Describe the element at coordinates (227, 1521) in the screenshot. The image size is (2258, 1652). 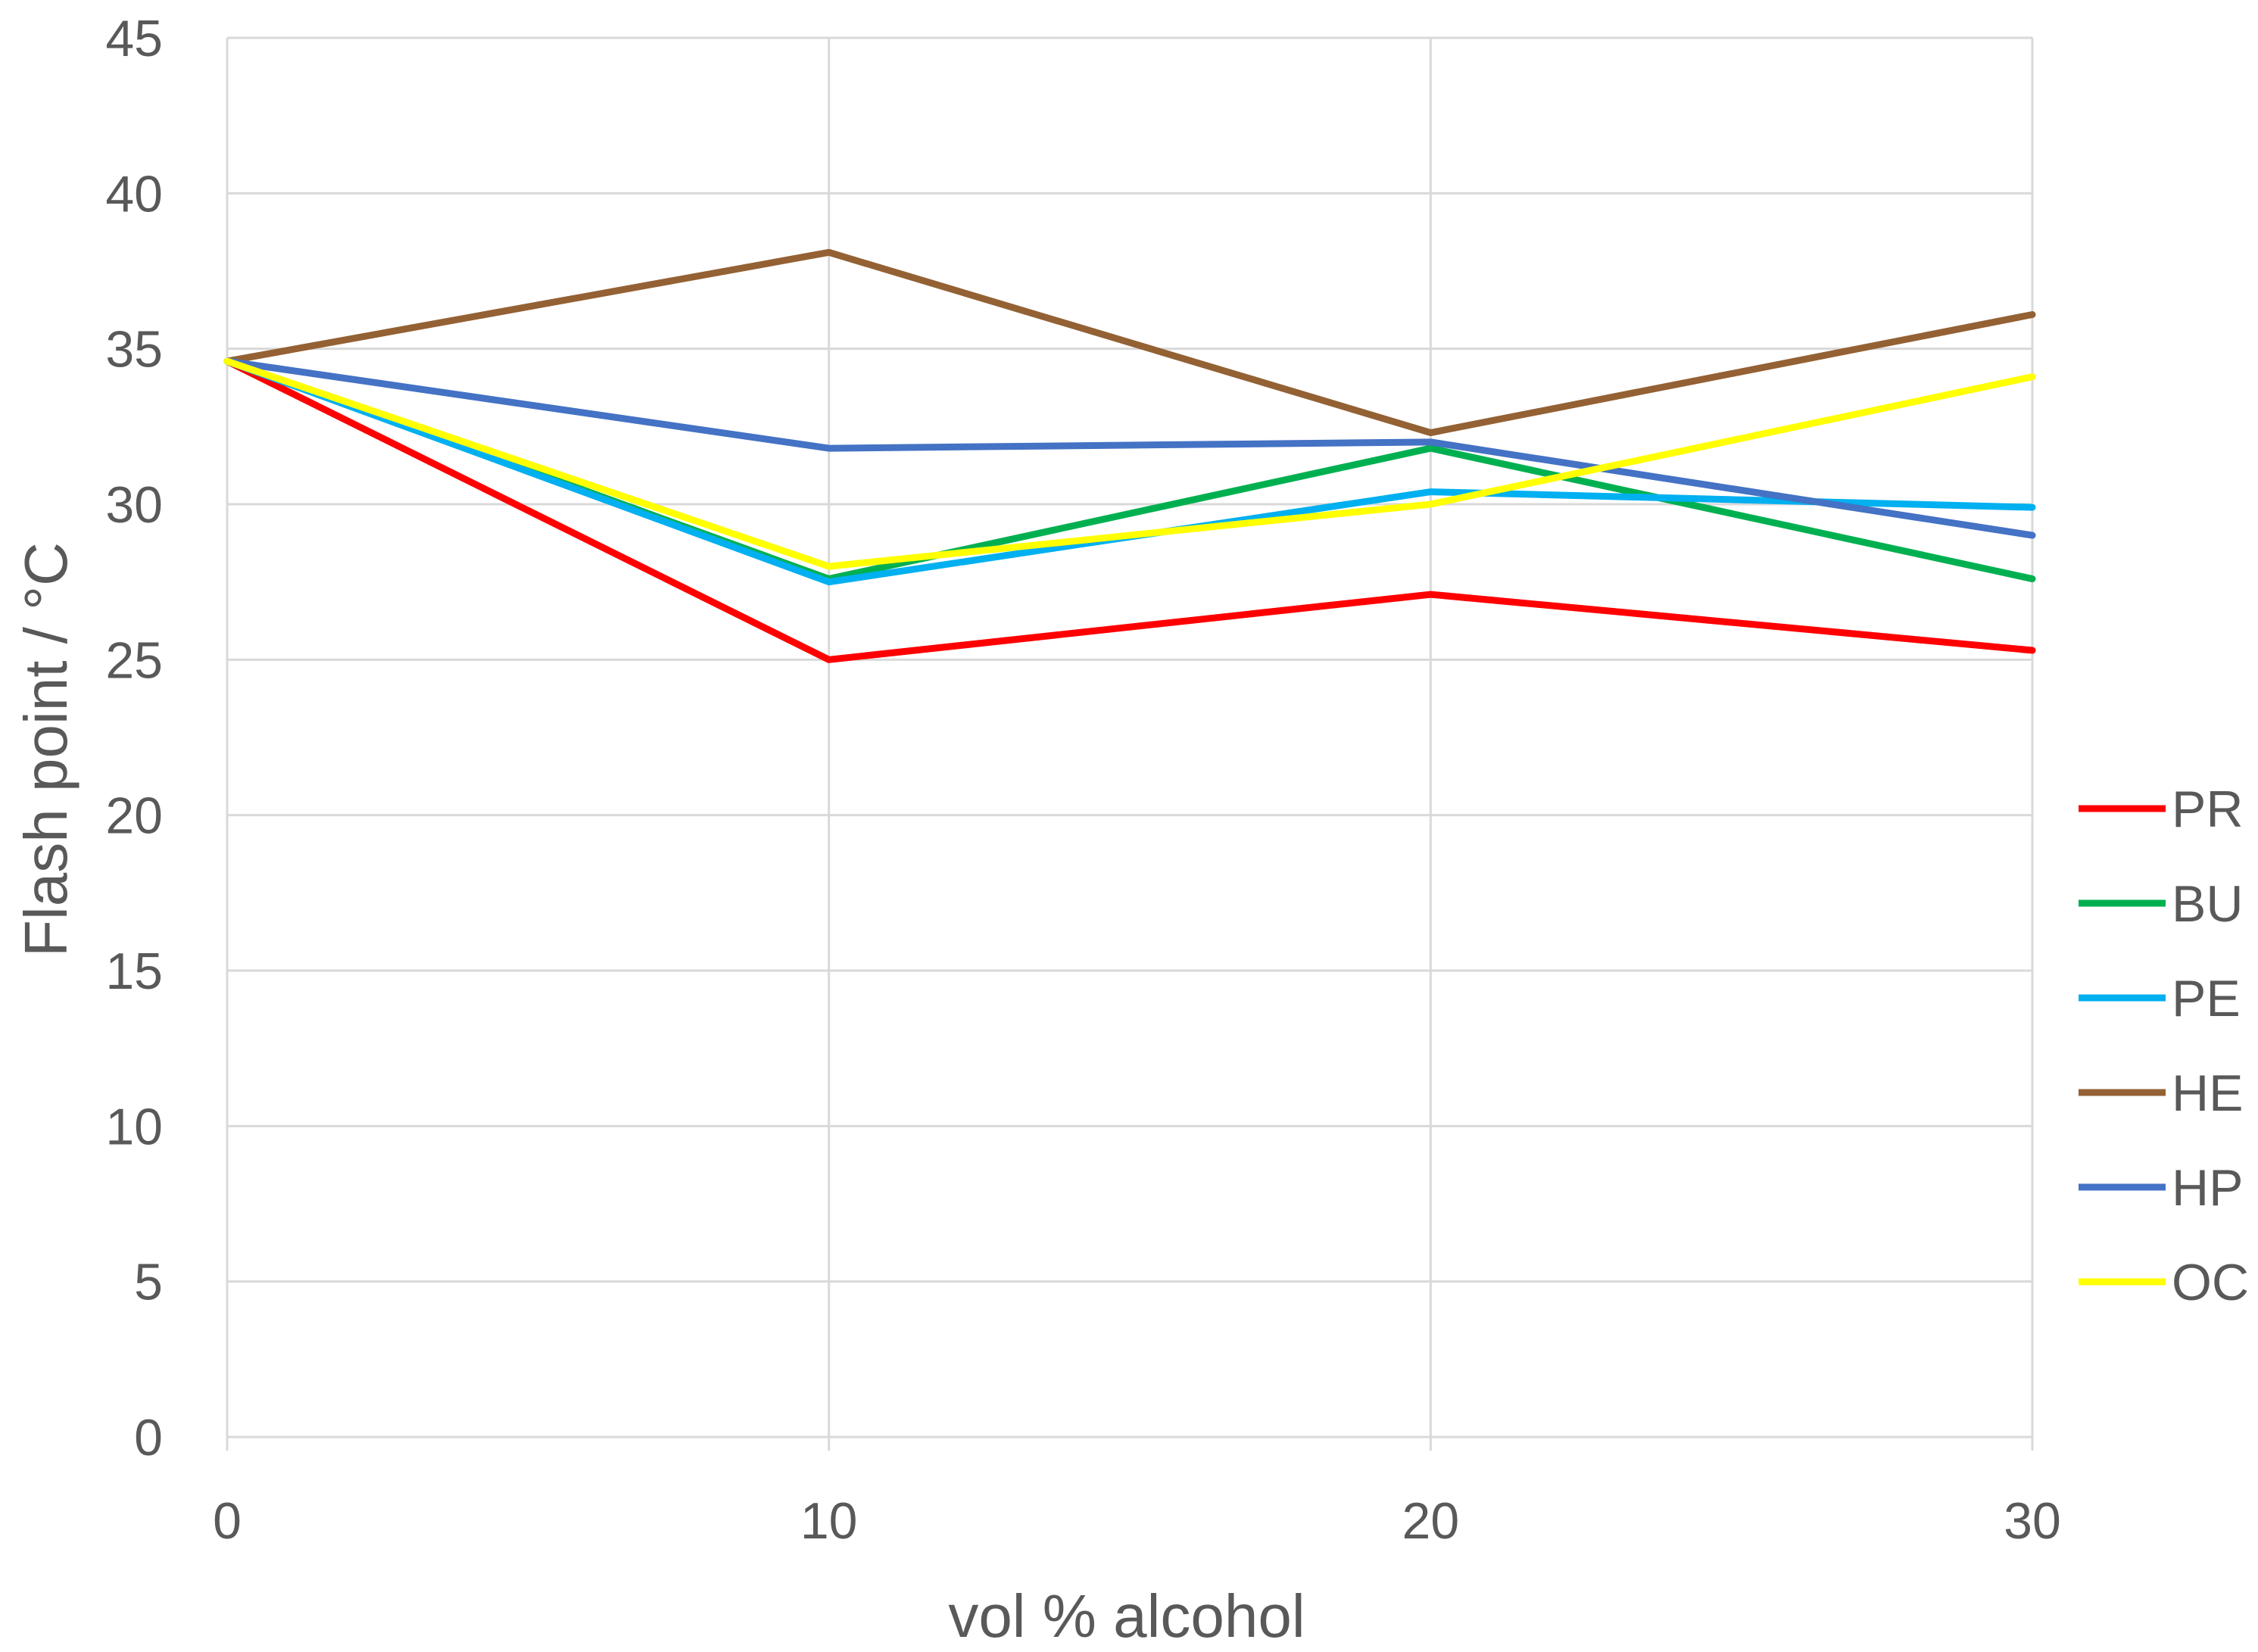
I see `x-tick-label: 0` at that location.